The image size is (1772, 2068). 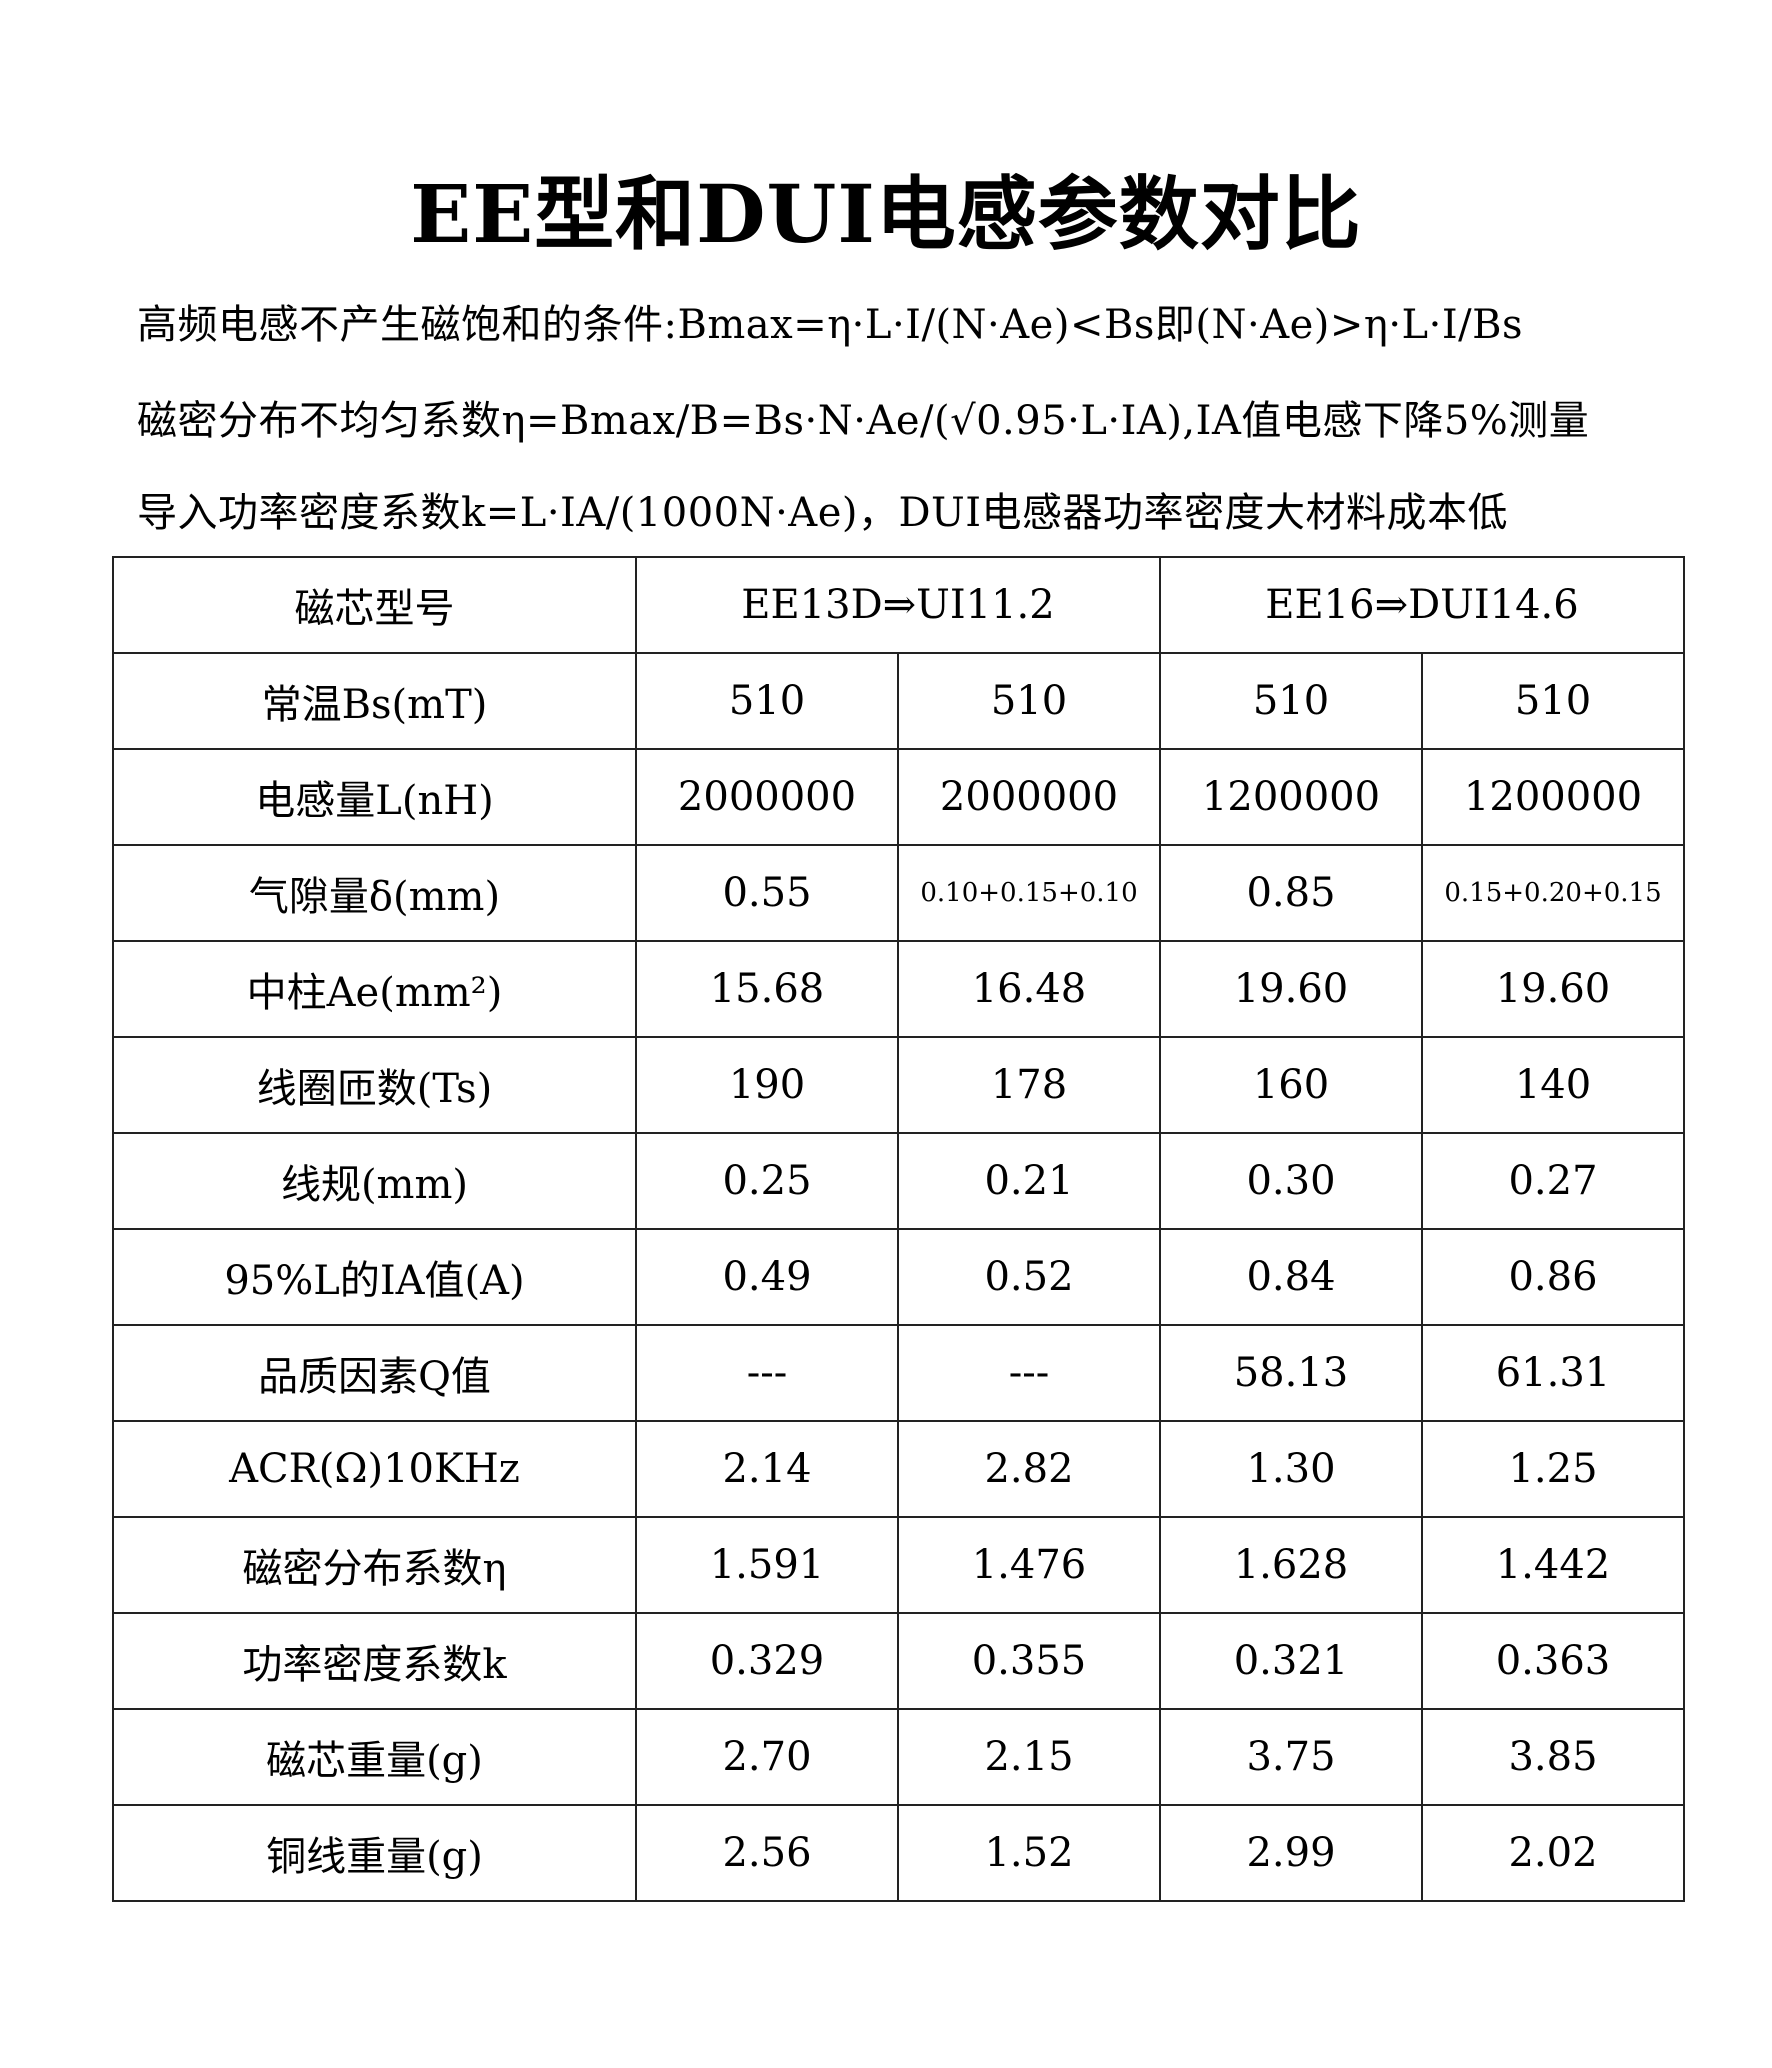 I want to click on table-cell: 2.82, so click(x=1029, y=1469).